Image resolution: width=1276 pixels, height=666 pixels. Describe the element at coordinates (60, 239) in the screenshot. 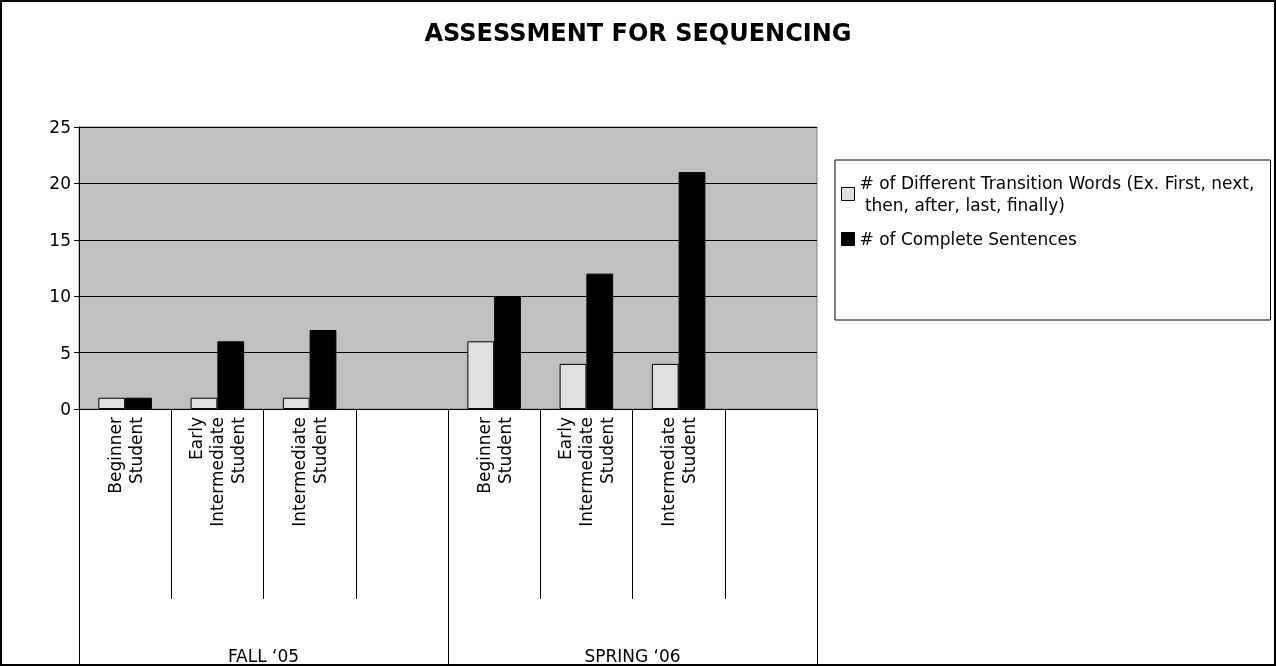

I see `y-tick-label: 15` at that location.